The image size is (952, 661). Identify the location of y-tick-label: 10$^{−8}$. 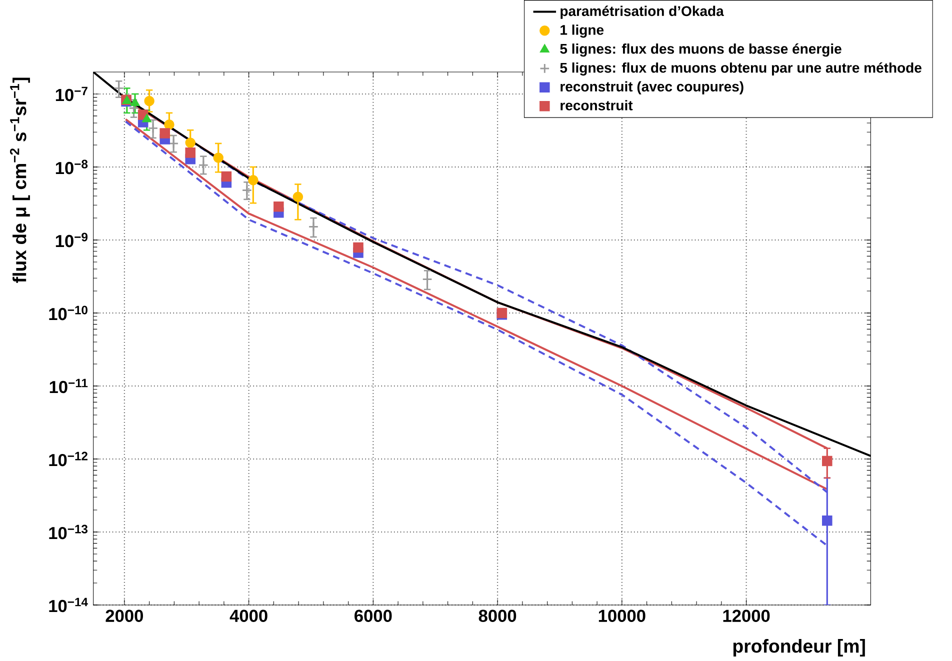
(72, 167).